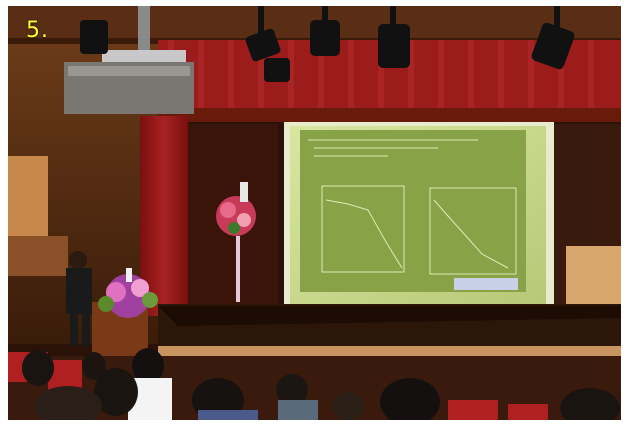 This screenshot has width=629, height=427. What do you see at coordinates (79, 298) in the screenshot?
I see `speaker-person` at bounding box center [79, 298].